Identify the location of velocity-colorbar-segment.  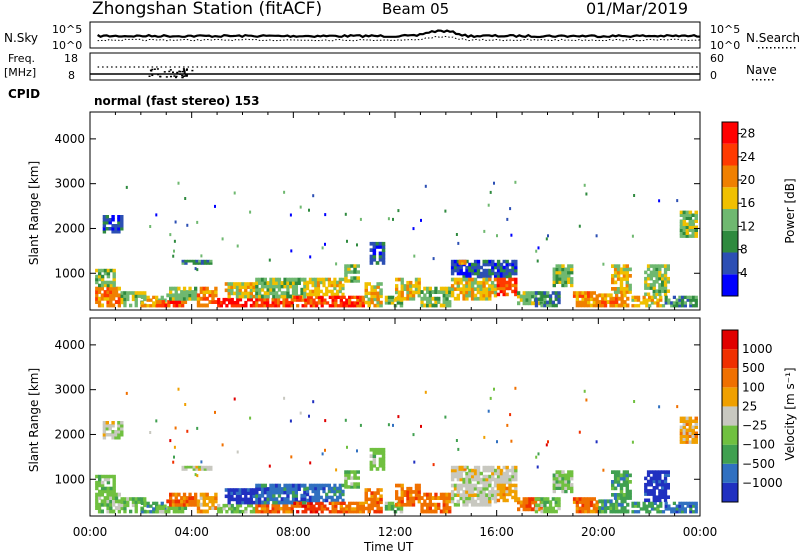
(730, 340).